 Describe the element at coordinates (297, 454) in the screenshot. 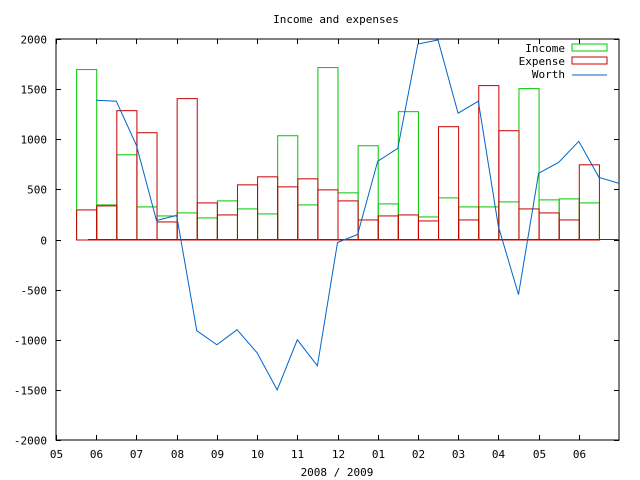

I see `x-tick-label: 11` at that location.